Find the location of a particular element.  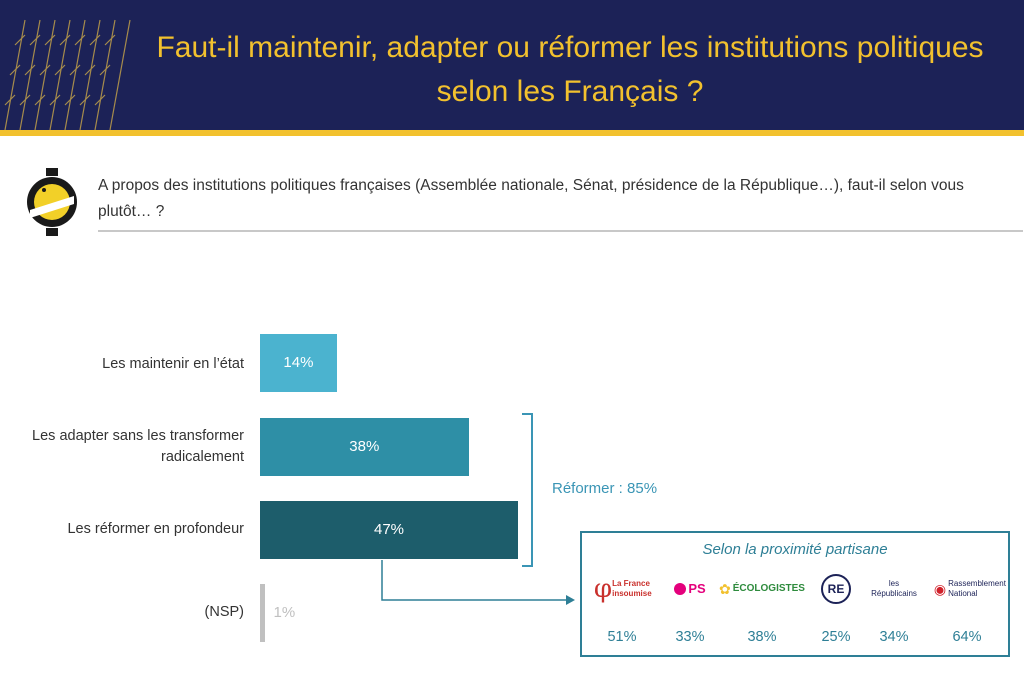

bar-reform is located at coordinates (389, 530).